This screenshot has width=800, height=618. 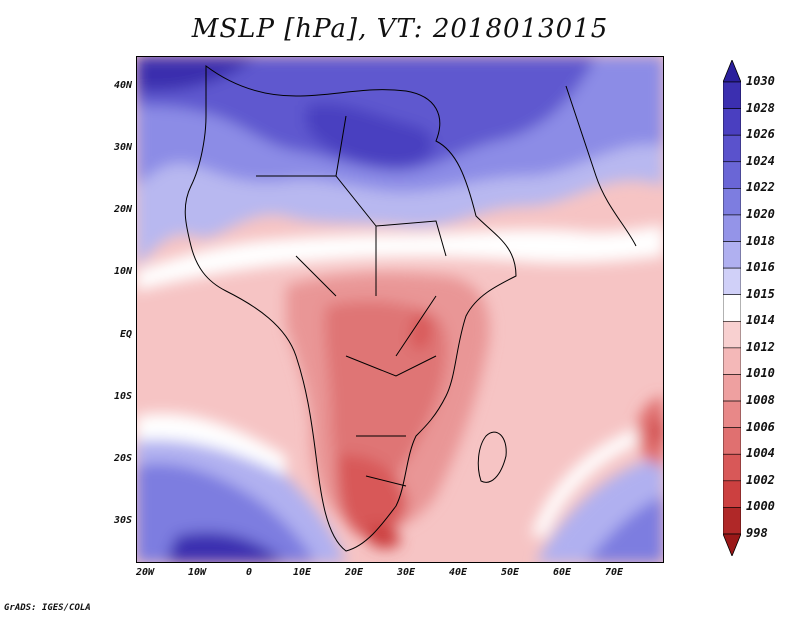 What do you see at coordinates (760, 426) in the screenshot?
I see `colorbar-level-label: 1006` at bounding box center [760, 426].